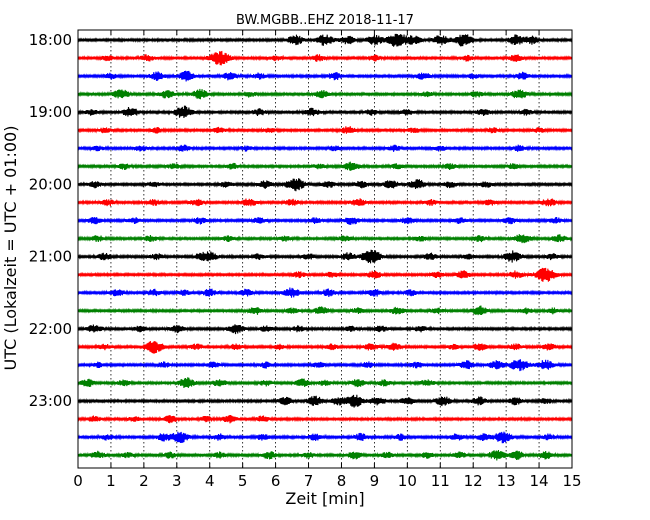  What do you see at coordinates (375, 481) in the screenshot?
I see `x-tick-label: 9` at bounding box center [375, 481].